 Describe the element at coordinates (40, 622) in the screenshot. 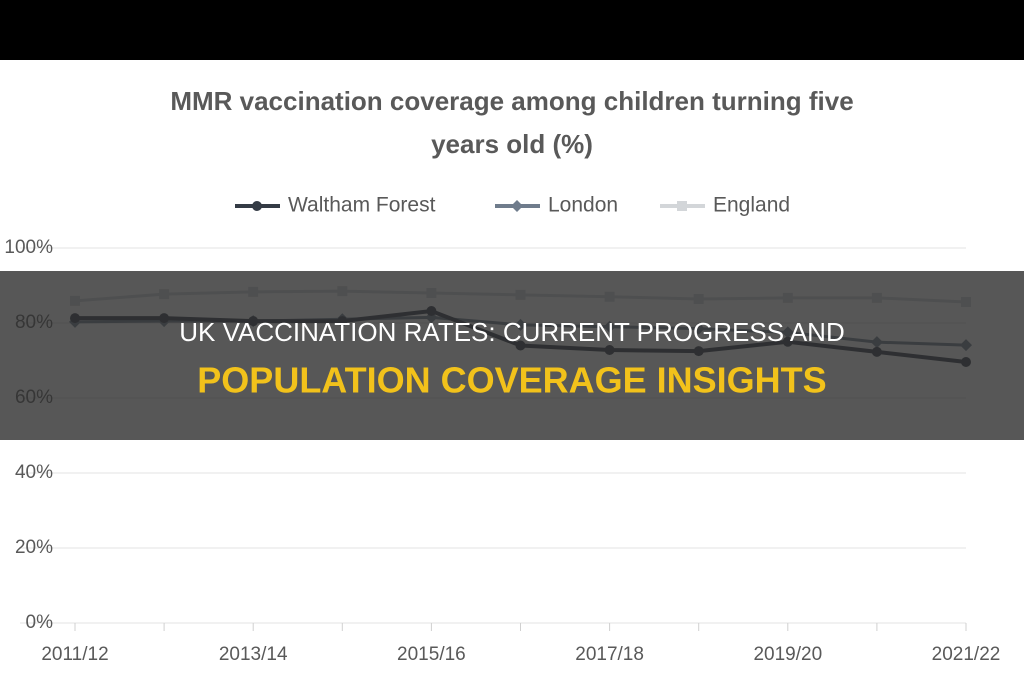

I see `y-tick-label: 0%` at that location.